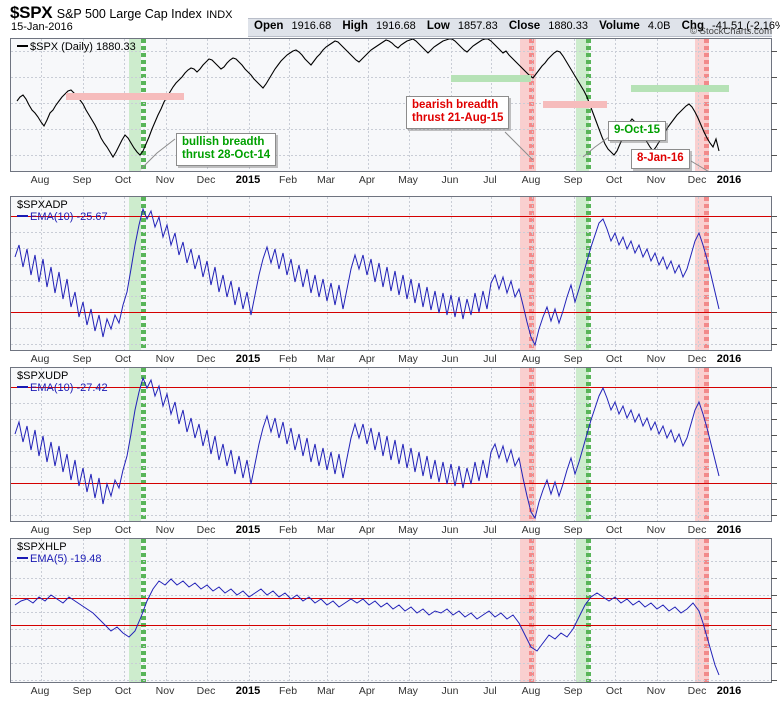 This screenshot has height=707, width=780. I want to click on spxudp-legend: $SPXUDP EMA(10) -27.42, so click(62, 382).